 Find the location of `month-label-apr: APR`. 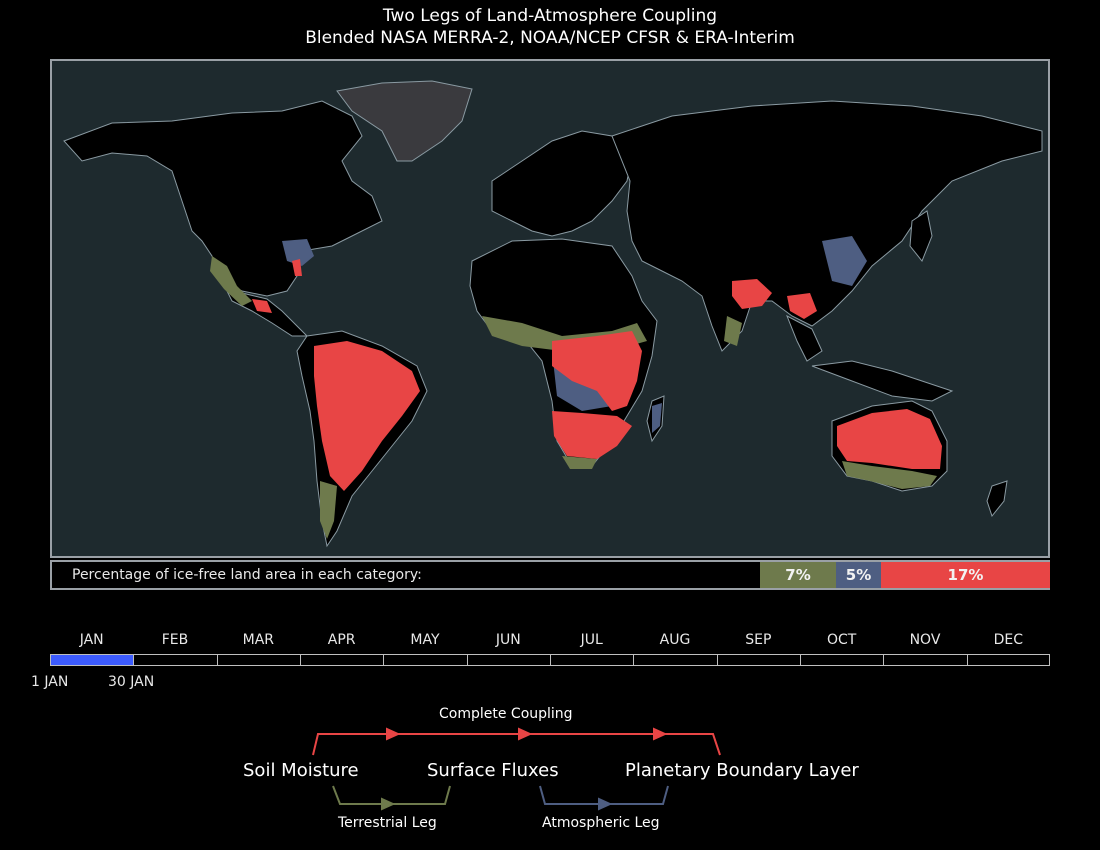

month-label-apr: APR is located at coordinates (341, 640).